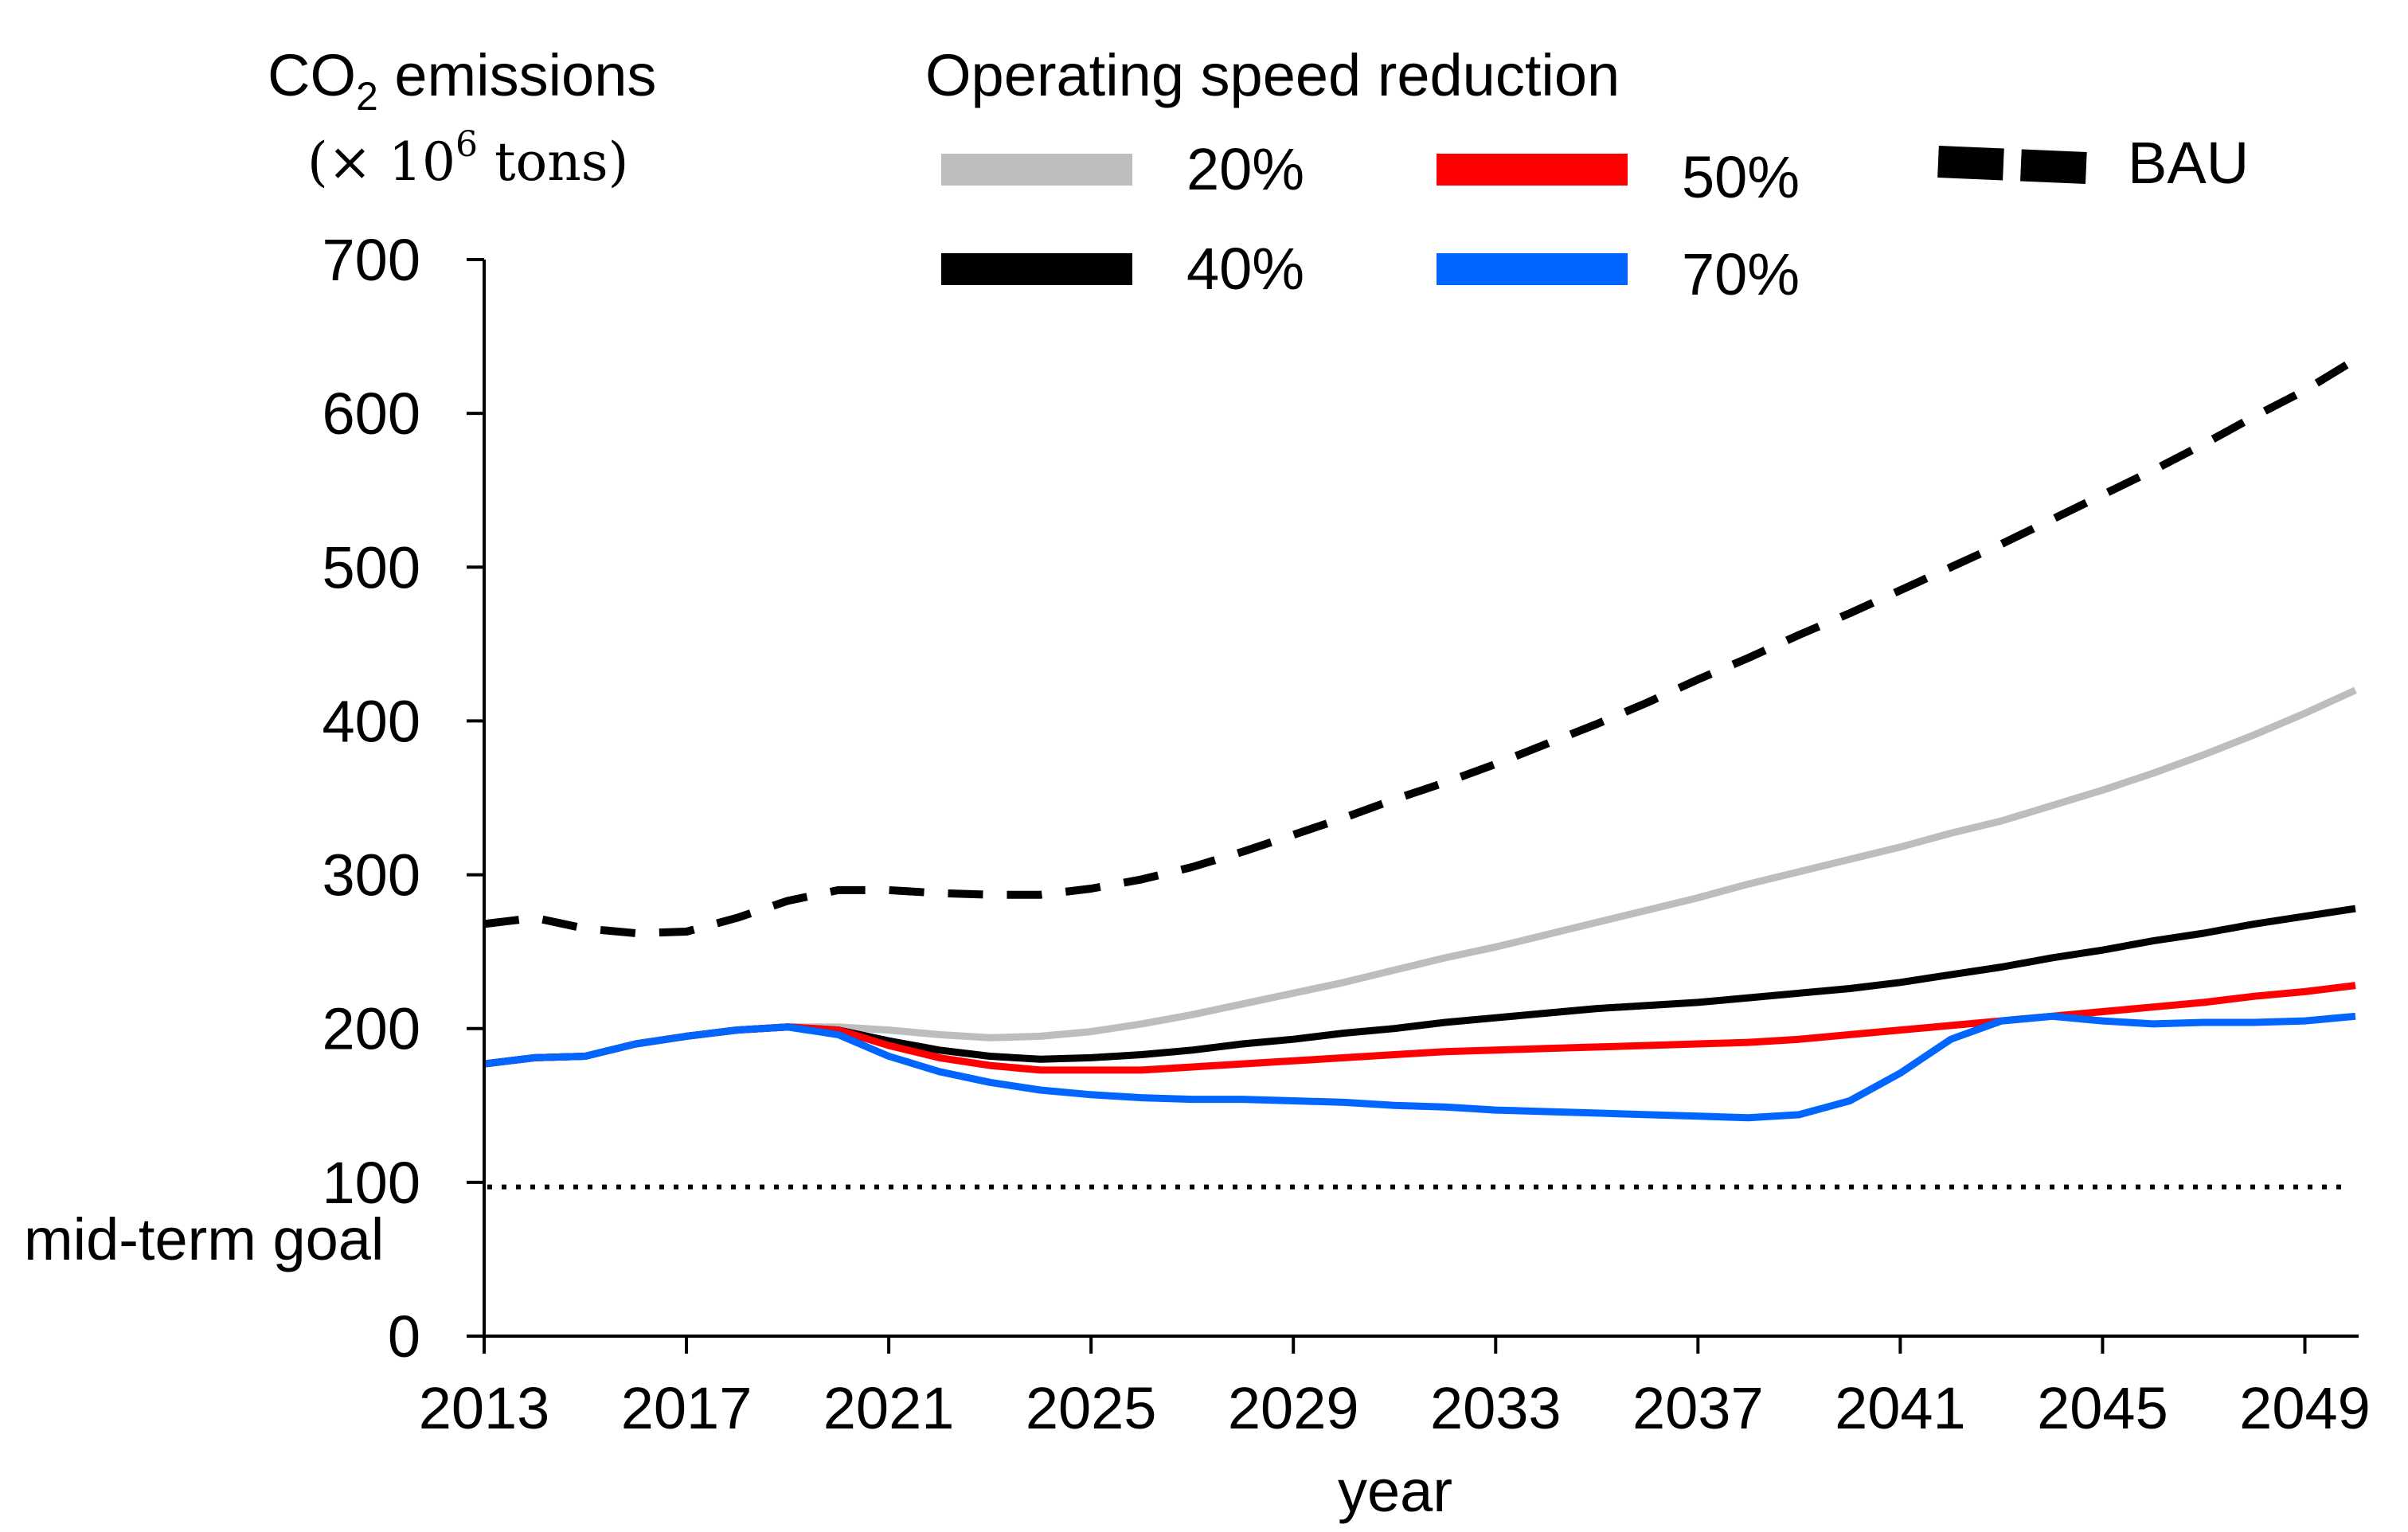 This screenshot has height=1532, width=2408. I want to click on goal-label: mid-term goal, so click(204, 1239).